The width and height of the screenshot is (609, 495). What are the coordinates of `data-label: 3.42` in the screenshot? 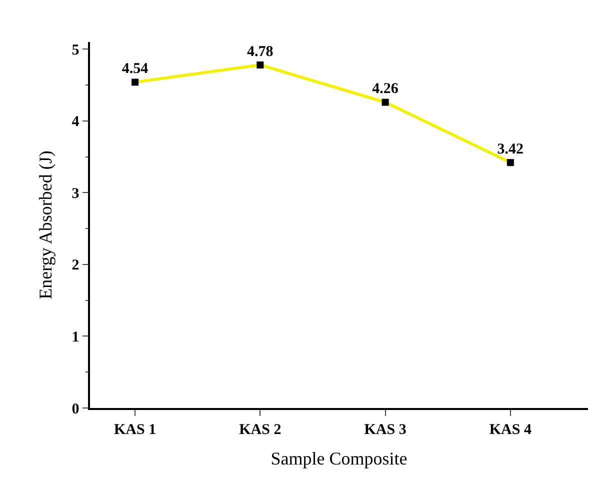 It's located at (510, 149).